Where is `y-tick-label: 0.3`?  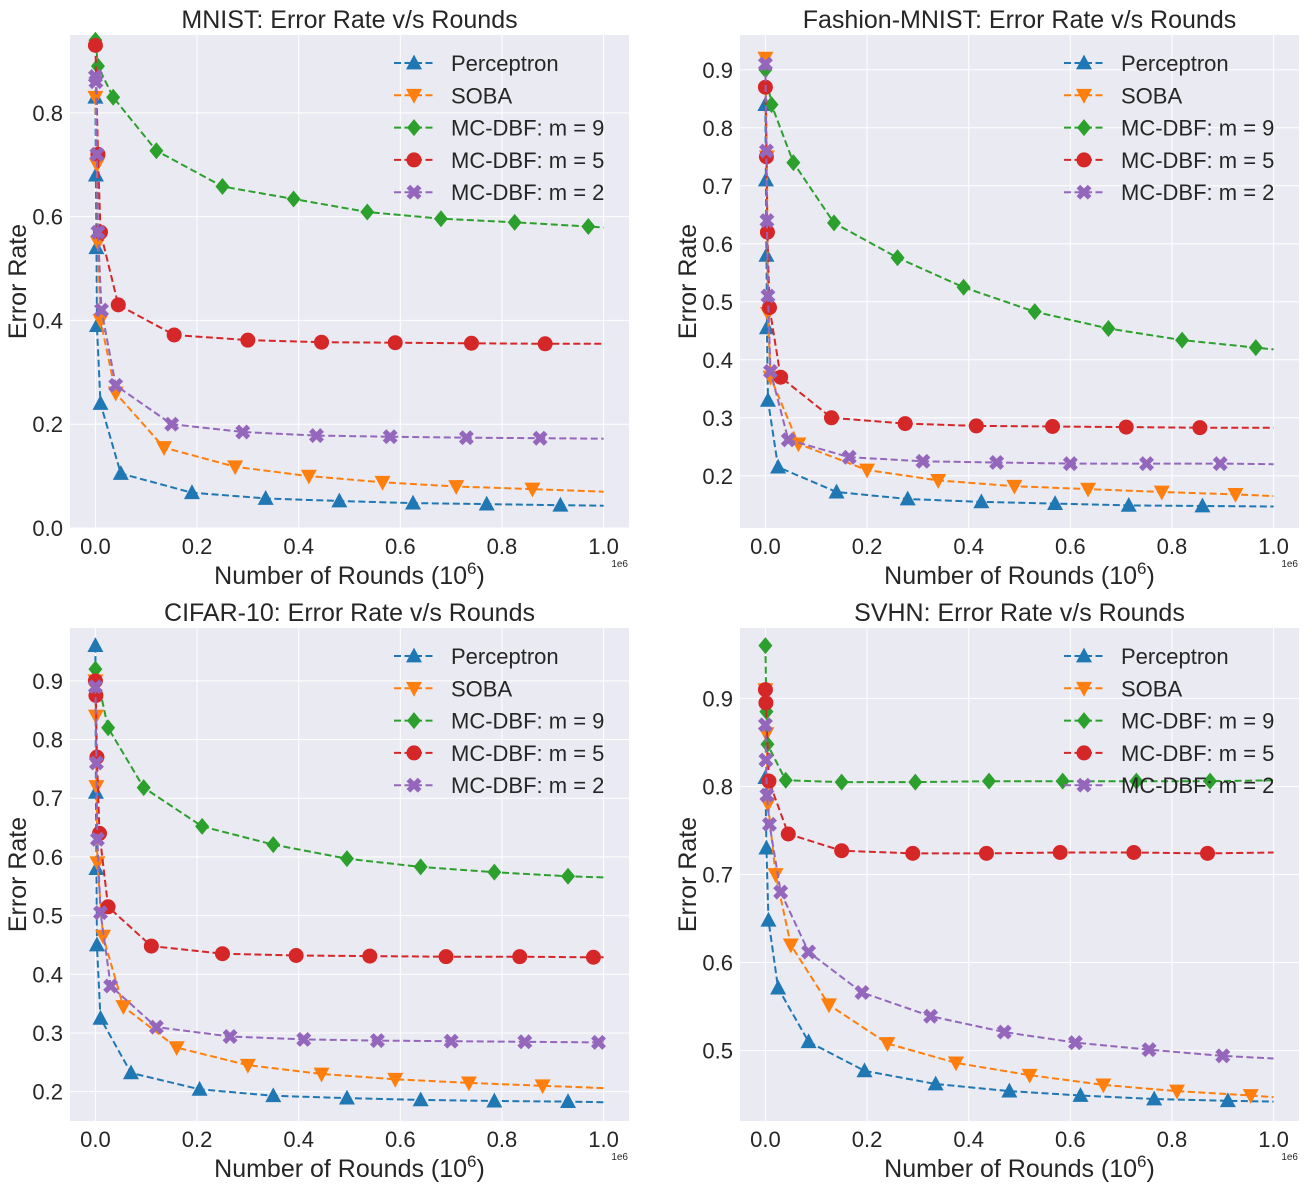 y-tick-label: 0.3 is located at coordinates (47, 1033).